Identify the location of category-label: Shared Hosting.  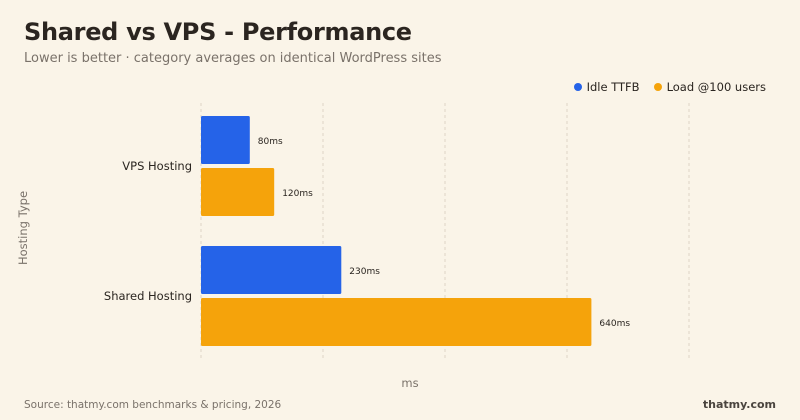
(148, 296).